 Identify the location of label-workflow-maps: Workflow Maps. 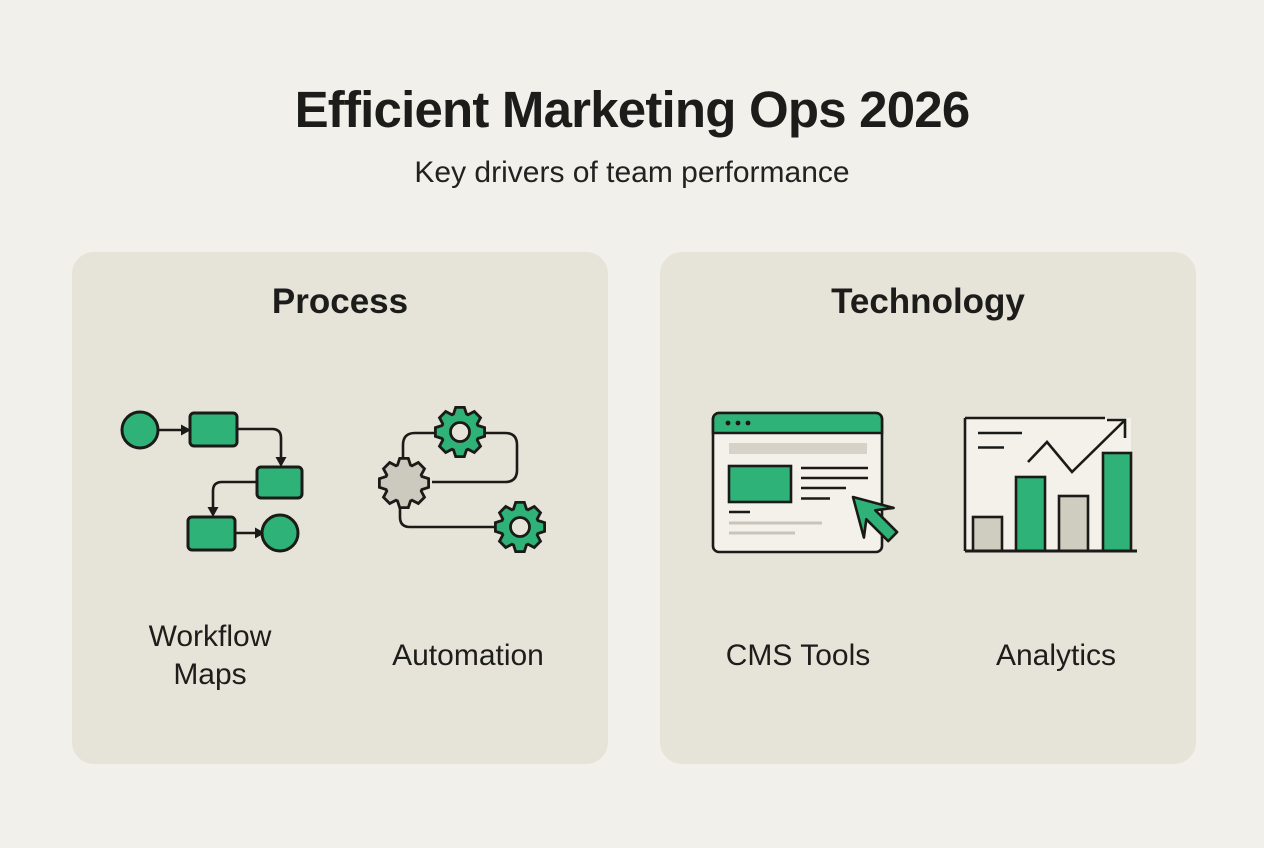
(210, 655).